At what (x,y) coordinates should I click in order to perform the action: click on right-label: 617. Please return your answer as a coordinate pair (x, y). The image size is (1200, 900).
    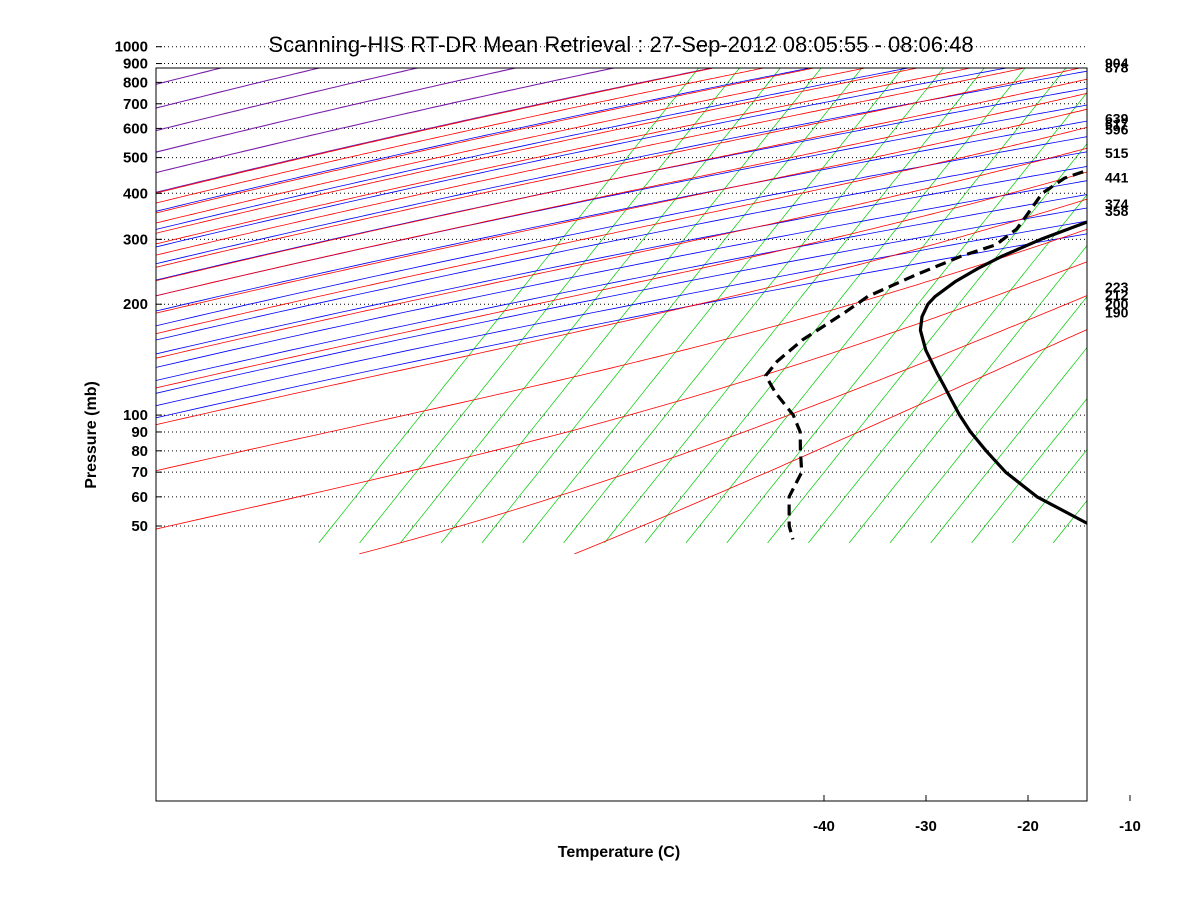
    Looking at the image, I should click on (1117, 124).